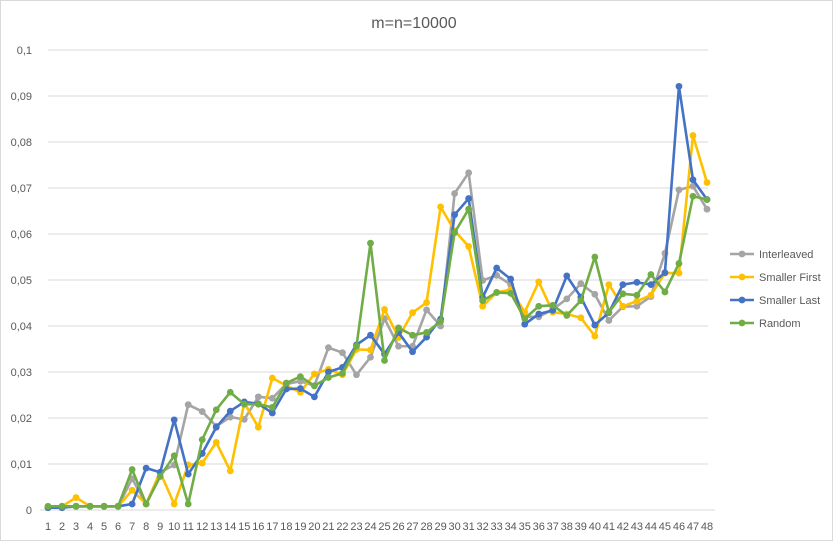 The image size is (833, 542). I want to click on legend-item: Interleaved, so click(771, 255).